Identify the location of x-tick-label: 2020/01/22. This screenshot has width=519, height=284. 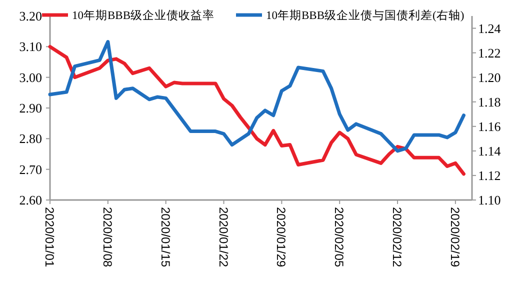
(223, 237).